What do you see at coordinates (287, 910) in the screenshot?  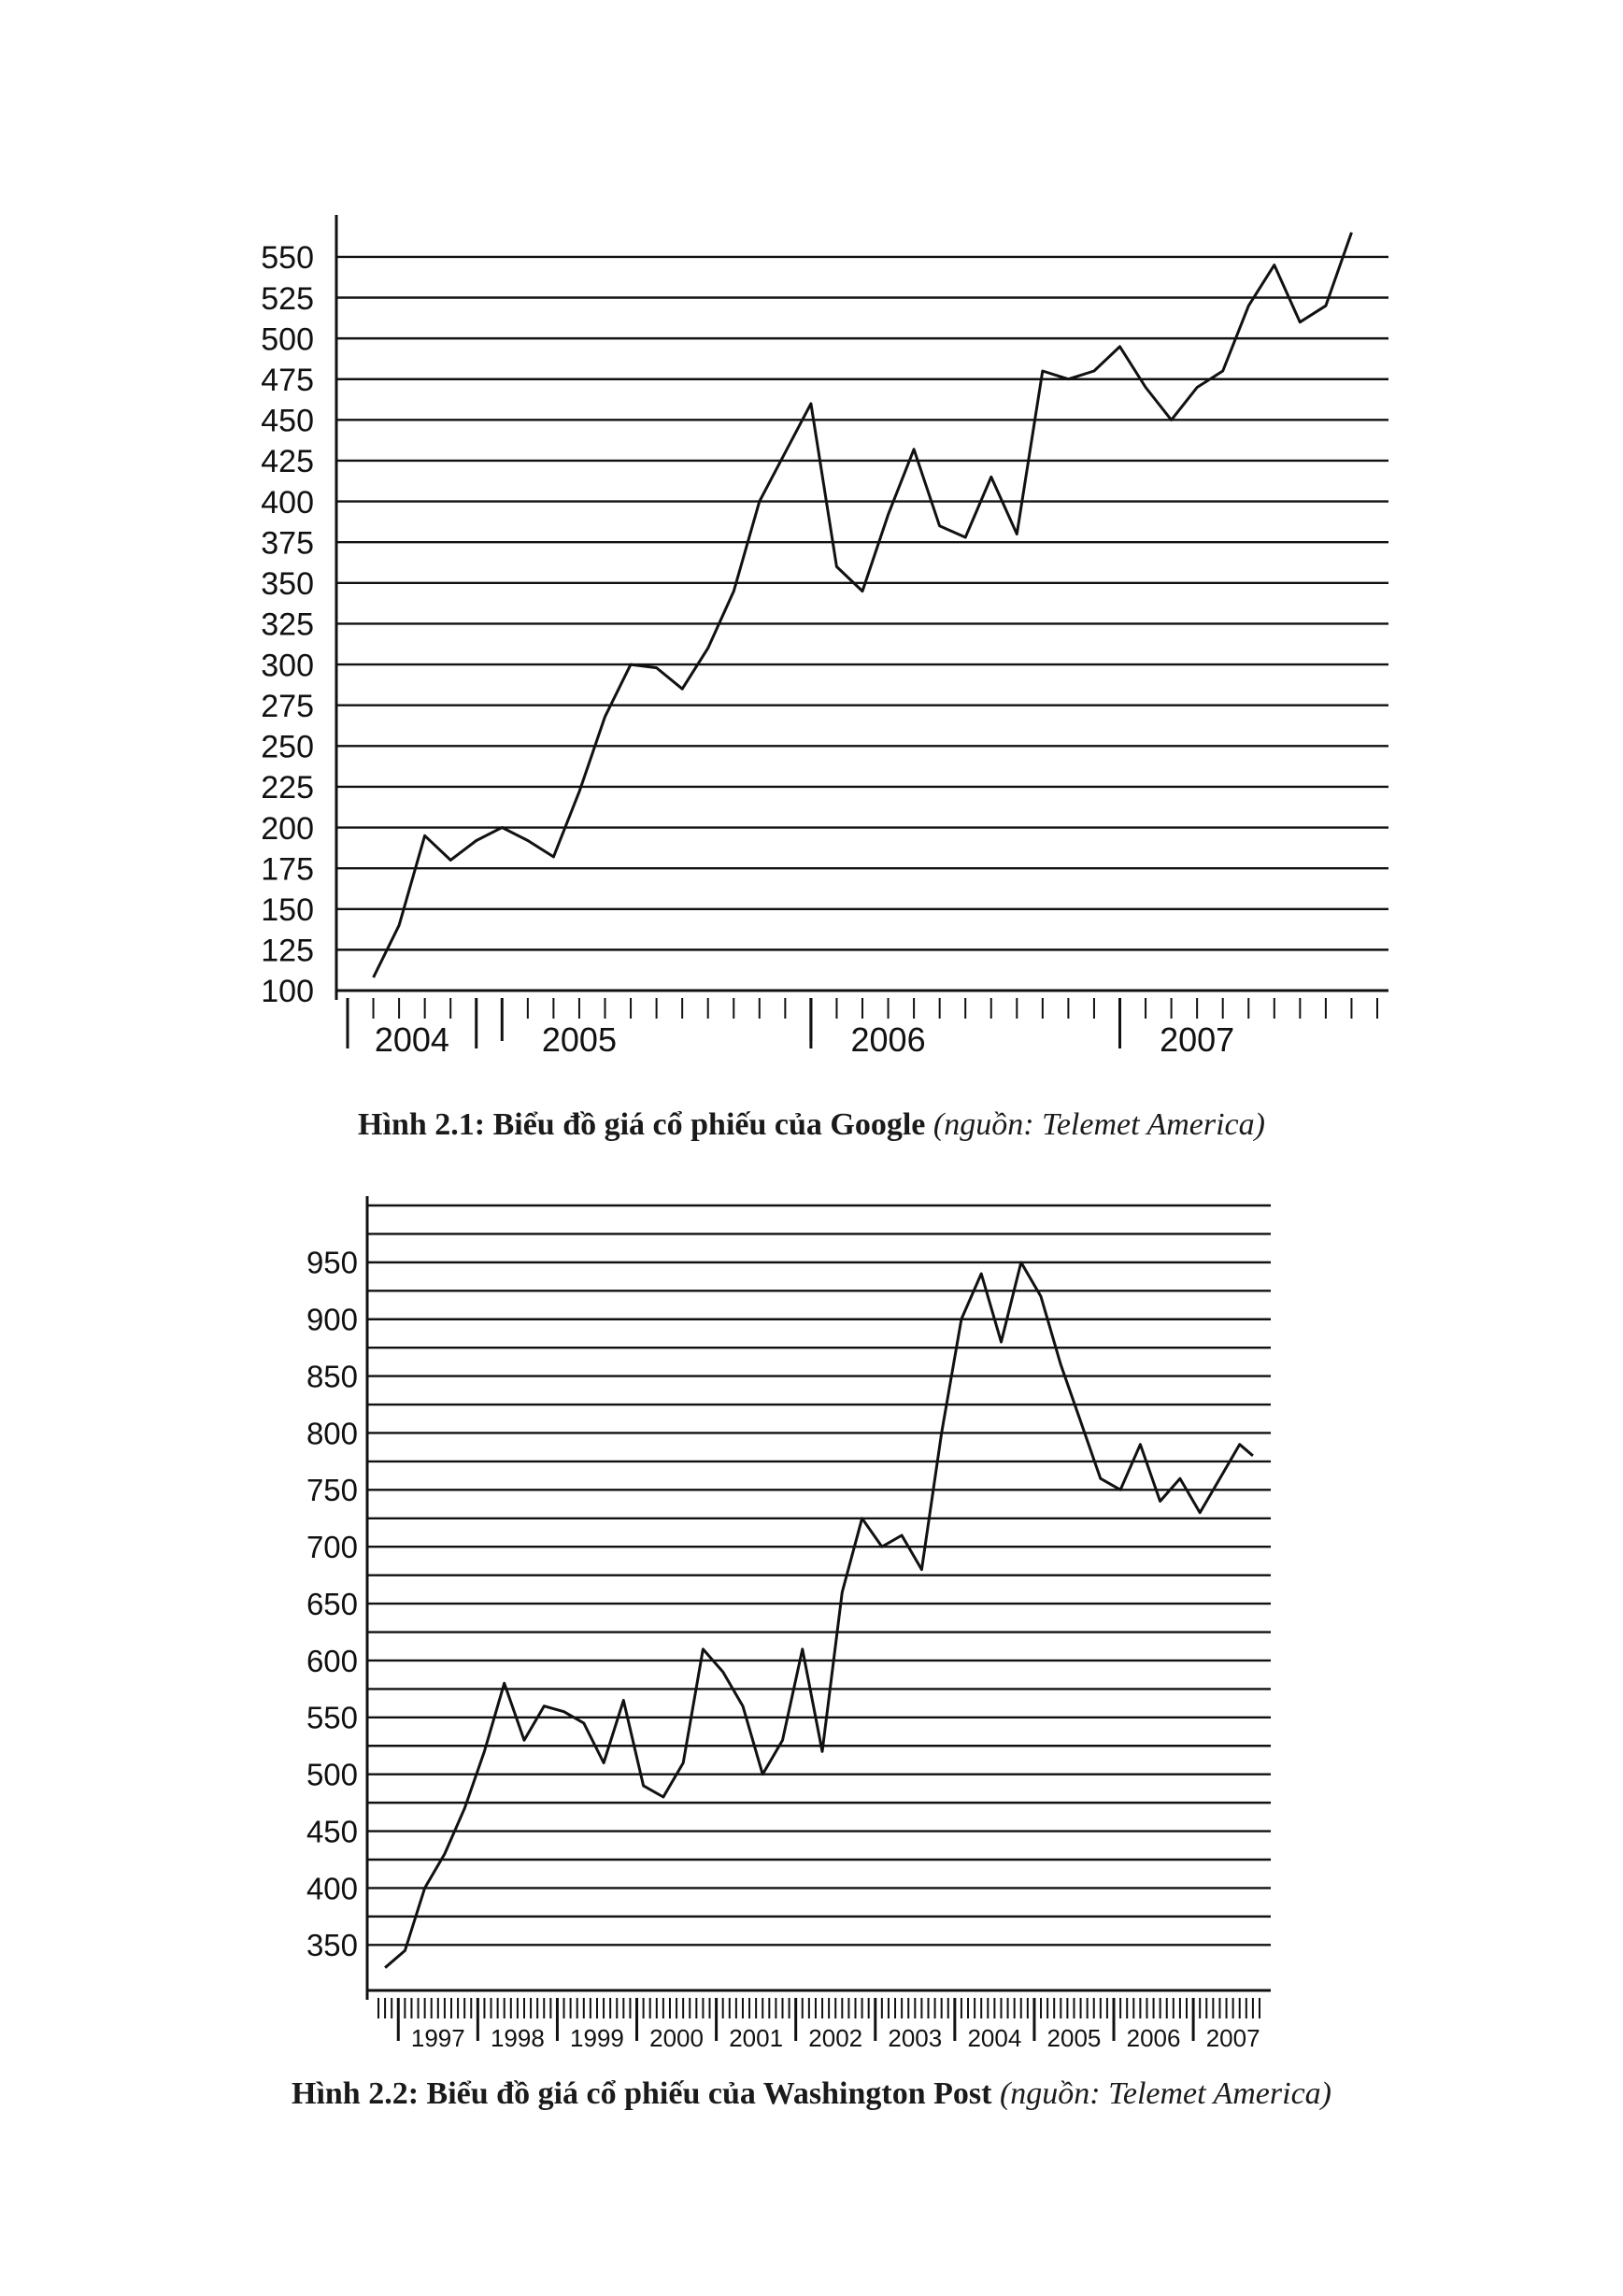 I see `y-tick-label: 150` at bounding box center [287, 910].